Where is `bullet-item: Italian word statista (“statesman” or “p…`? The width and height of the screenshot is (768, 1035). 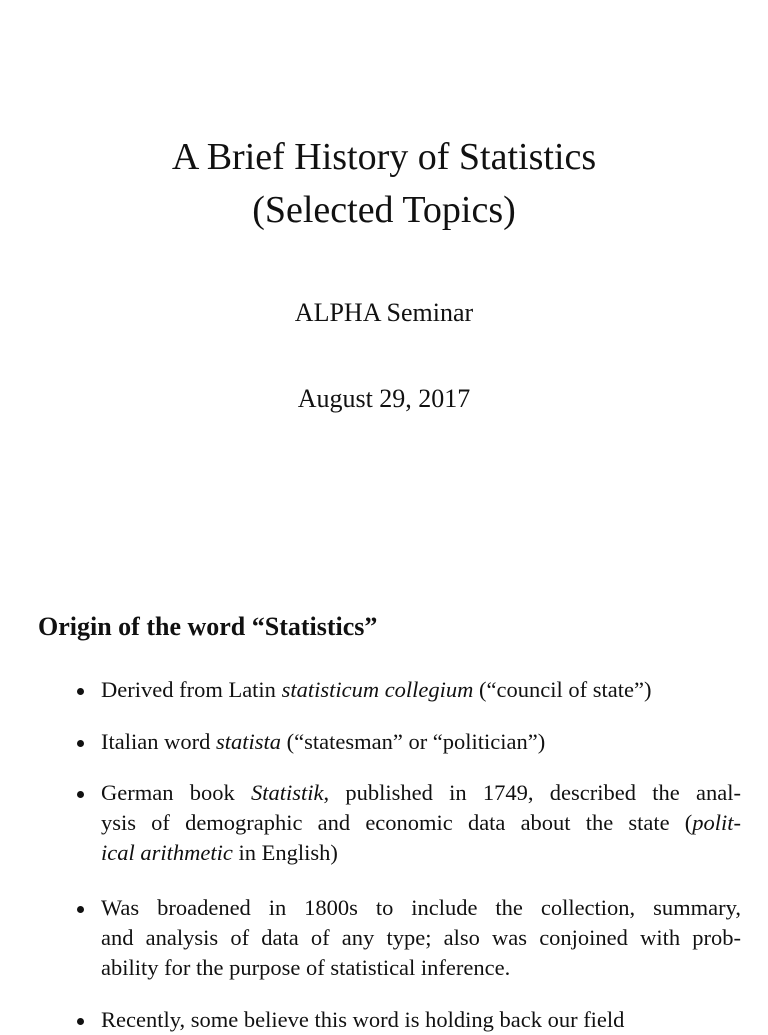
bullet-item: Italian word statista (“statesman” or “p… is located at coordinates (409, 742).